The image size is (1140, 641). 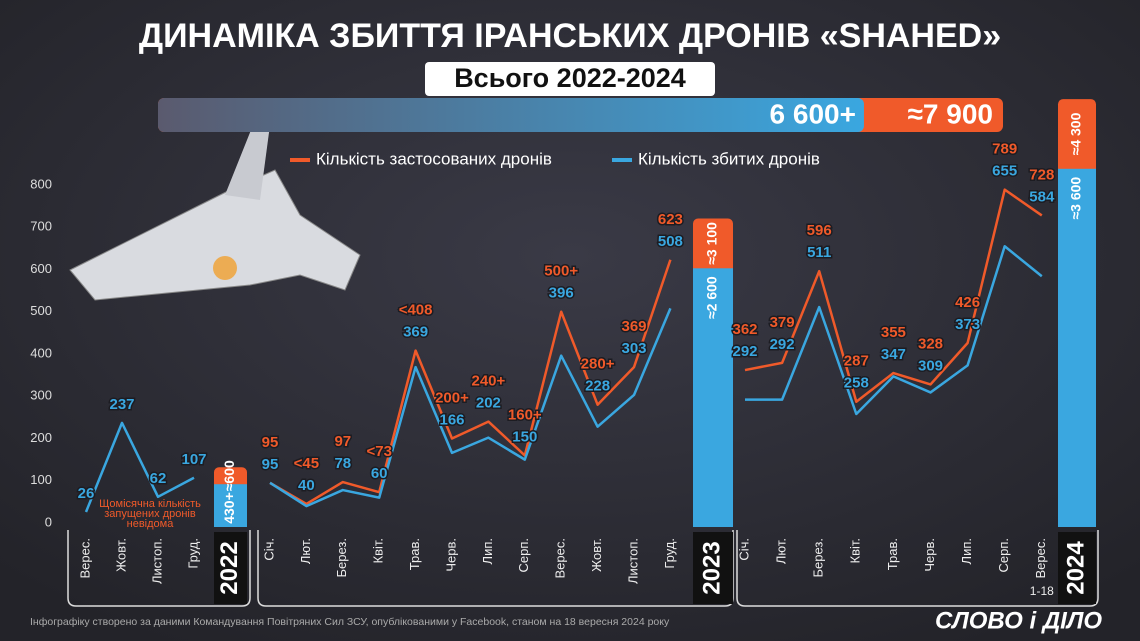 I want to click on launched-value-label: 240+, so click(x=489, y=381).